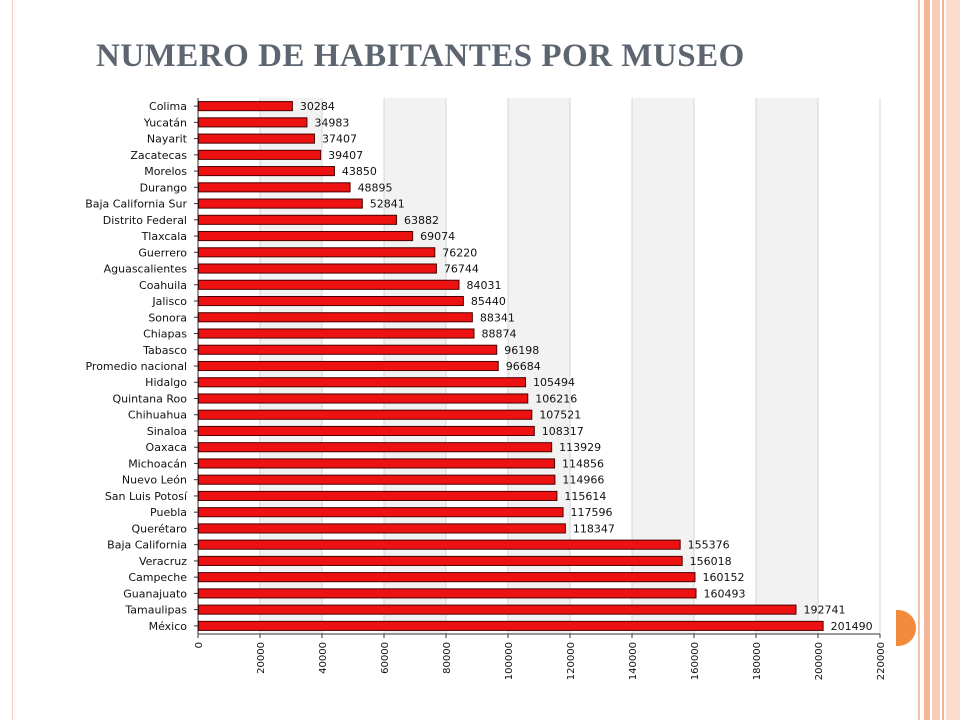 This screenshot has width=960, height=720. I want to click on category-label: Distrito Federal, so click(145, 220).